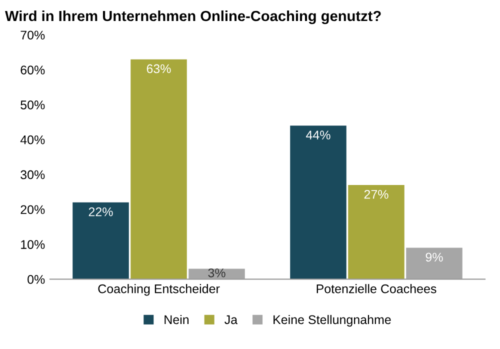  What do you see at coordinates (32, 105) in the screenshot?
I see `y-tick-label: 50%` at bounding box center [32, 105].